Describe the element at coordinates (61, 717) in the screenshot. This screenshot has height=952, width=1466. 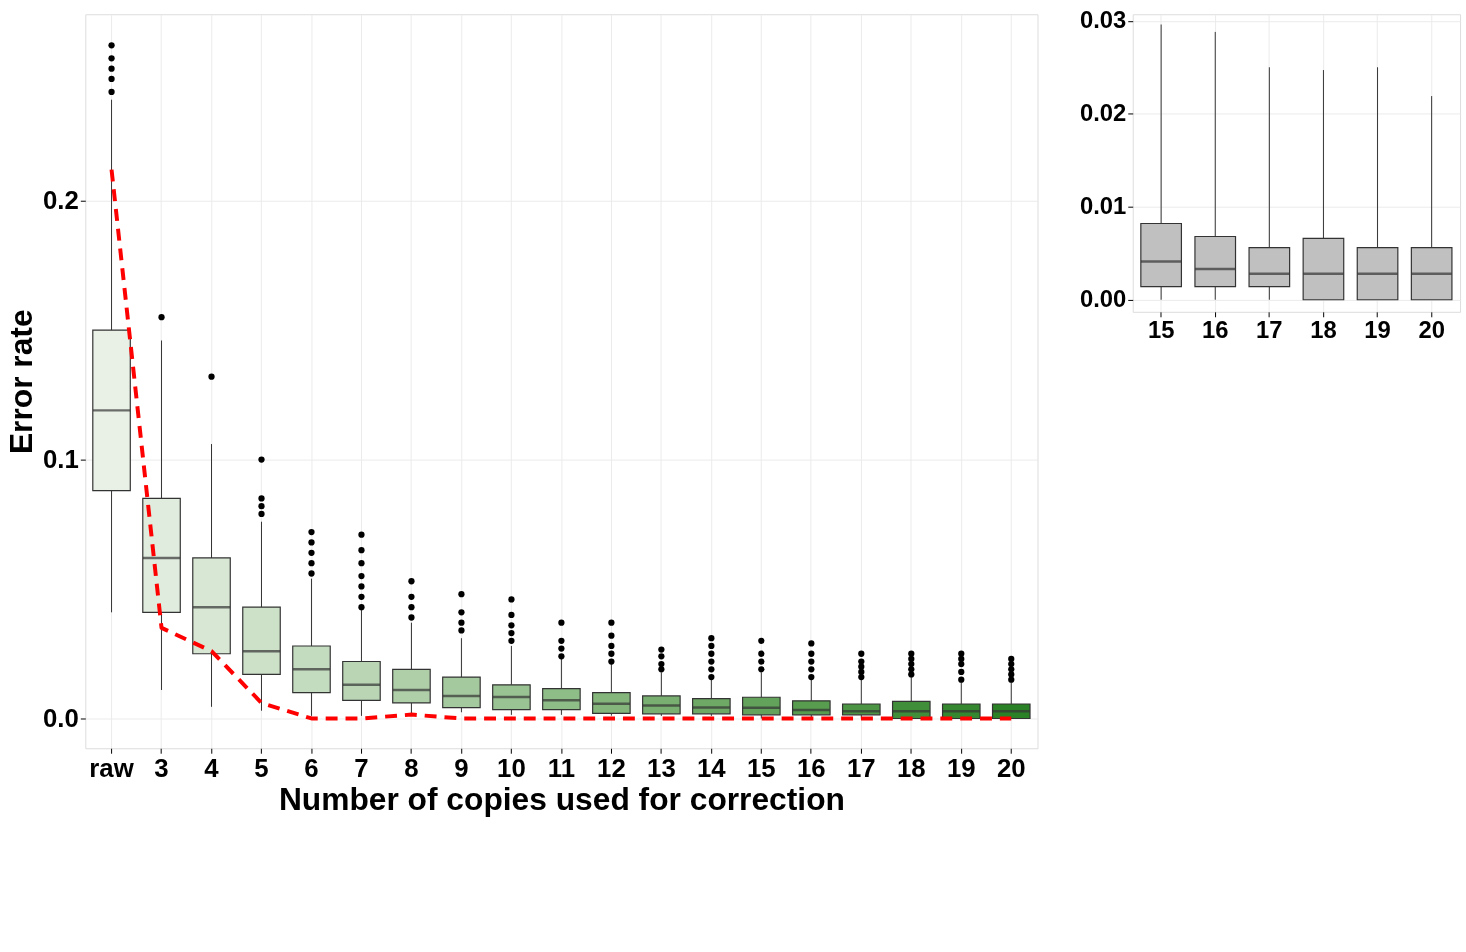
I see `y-tick-label: 0.0` at that location.